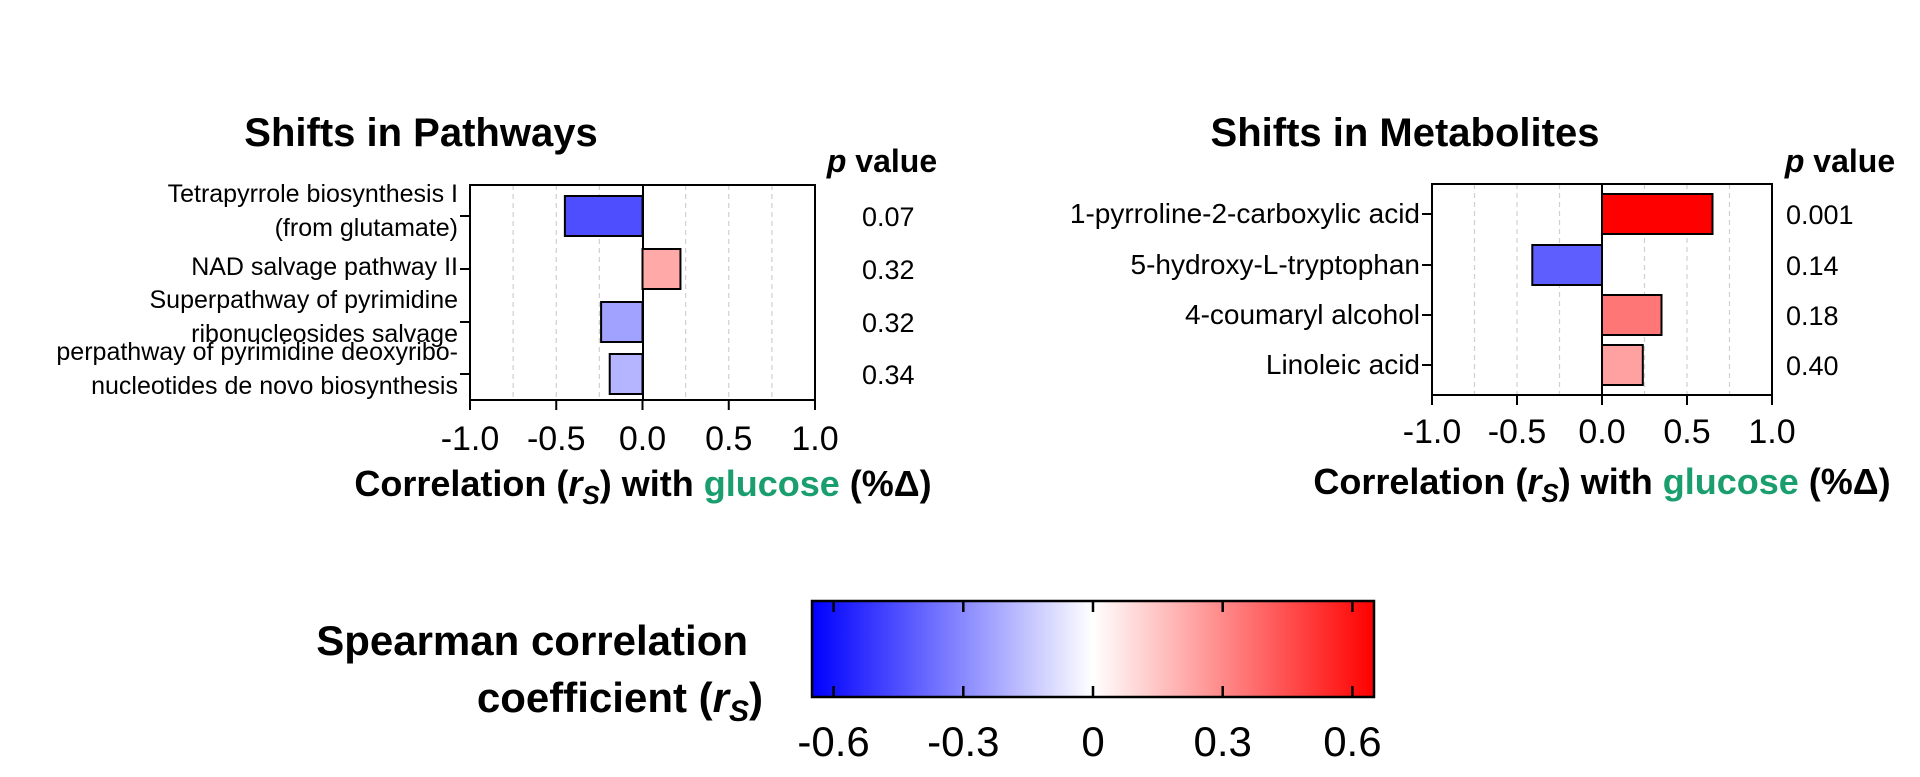 This screenshot has width=1920, height=777. Describe the element at coordinates (576, 483) in the screenshot. I see `pathways-xlabel-r: r` at that location.